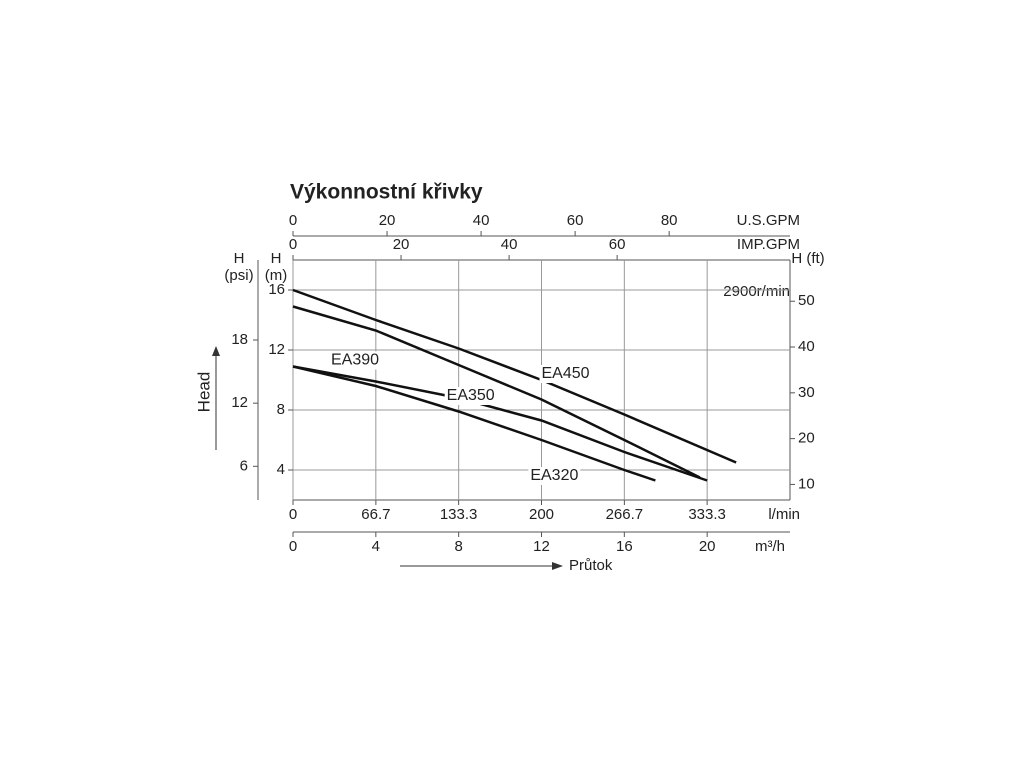  What do you see at coordinates (707, 514) in the screenshot?
I see `x-tick-label: 333.3` at bounding box center [707, 514].